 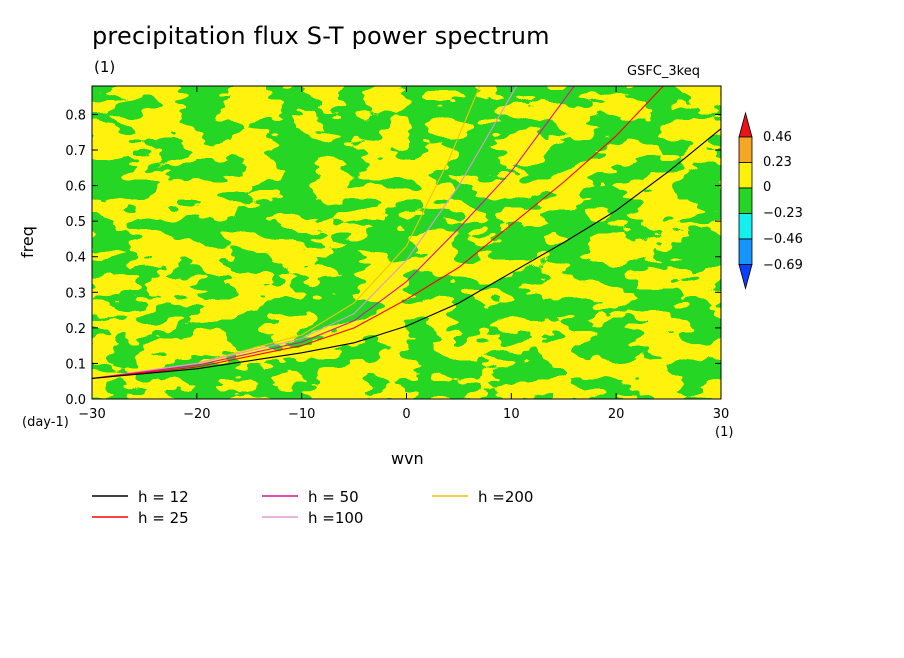 What do you see at coordinates (91, 414) in the screenshot?
I see `x-tick-label: −30` at bounding box center [91, 414].